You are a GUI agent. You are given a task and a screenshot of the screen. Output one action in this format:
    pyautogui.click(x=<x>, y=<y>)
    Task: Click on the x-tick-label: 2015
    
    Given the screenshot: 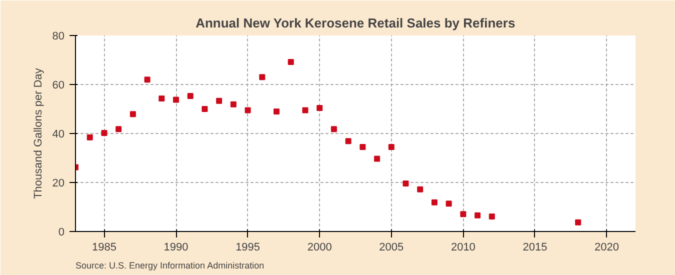 What is the action you would take?
    pyautogui.click(x=535, y=248)
    